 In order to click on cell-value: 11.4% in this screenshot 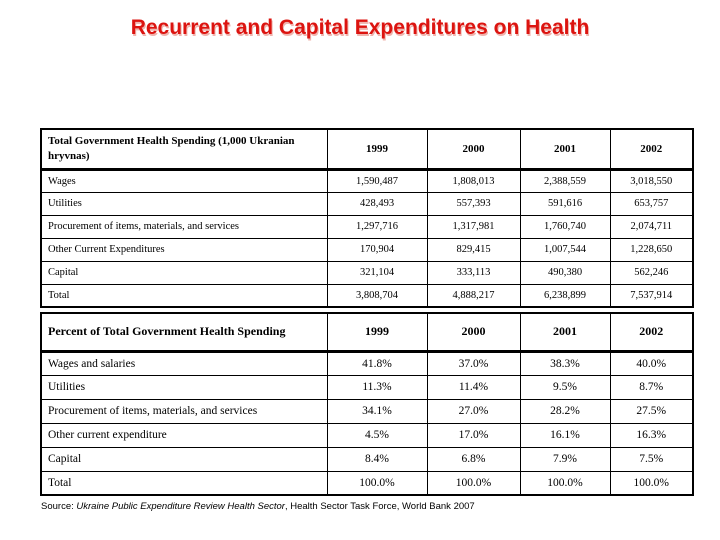, I will do `click(473, 387)`.